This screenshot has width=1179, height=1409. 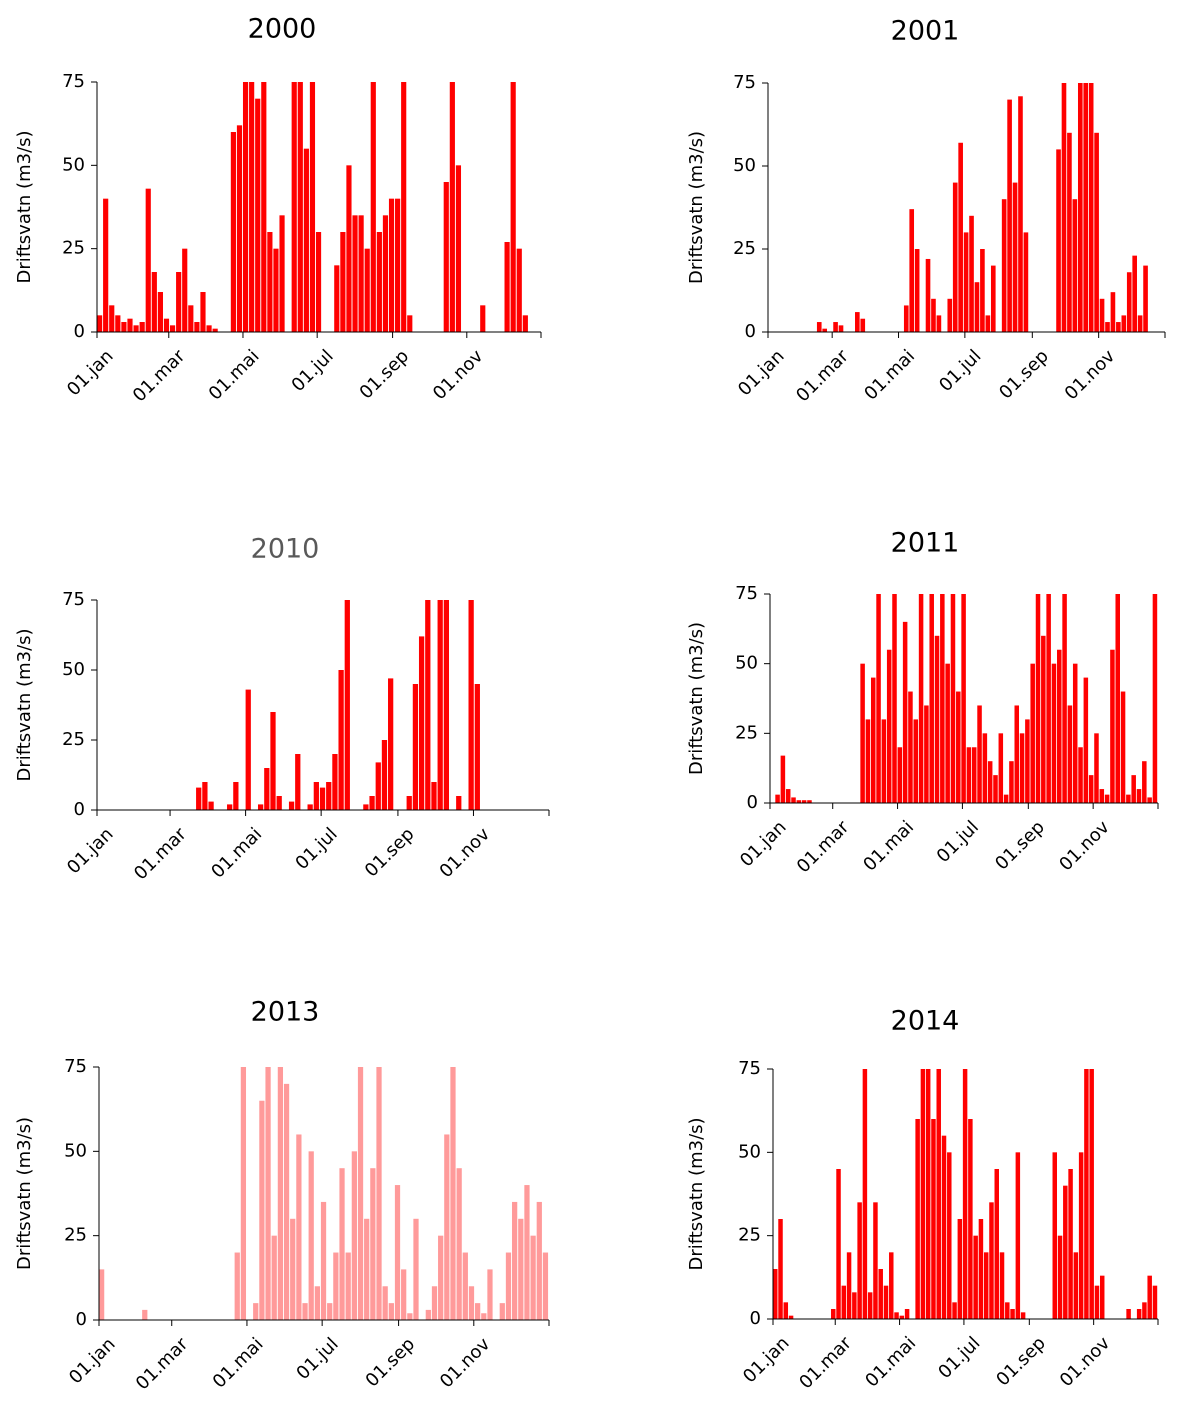 I want to click on x-tick-label: 01.jan, so click(x=766, y=1360).